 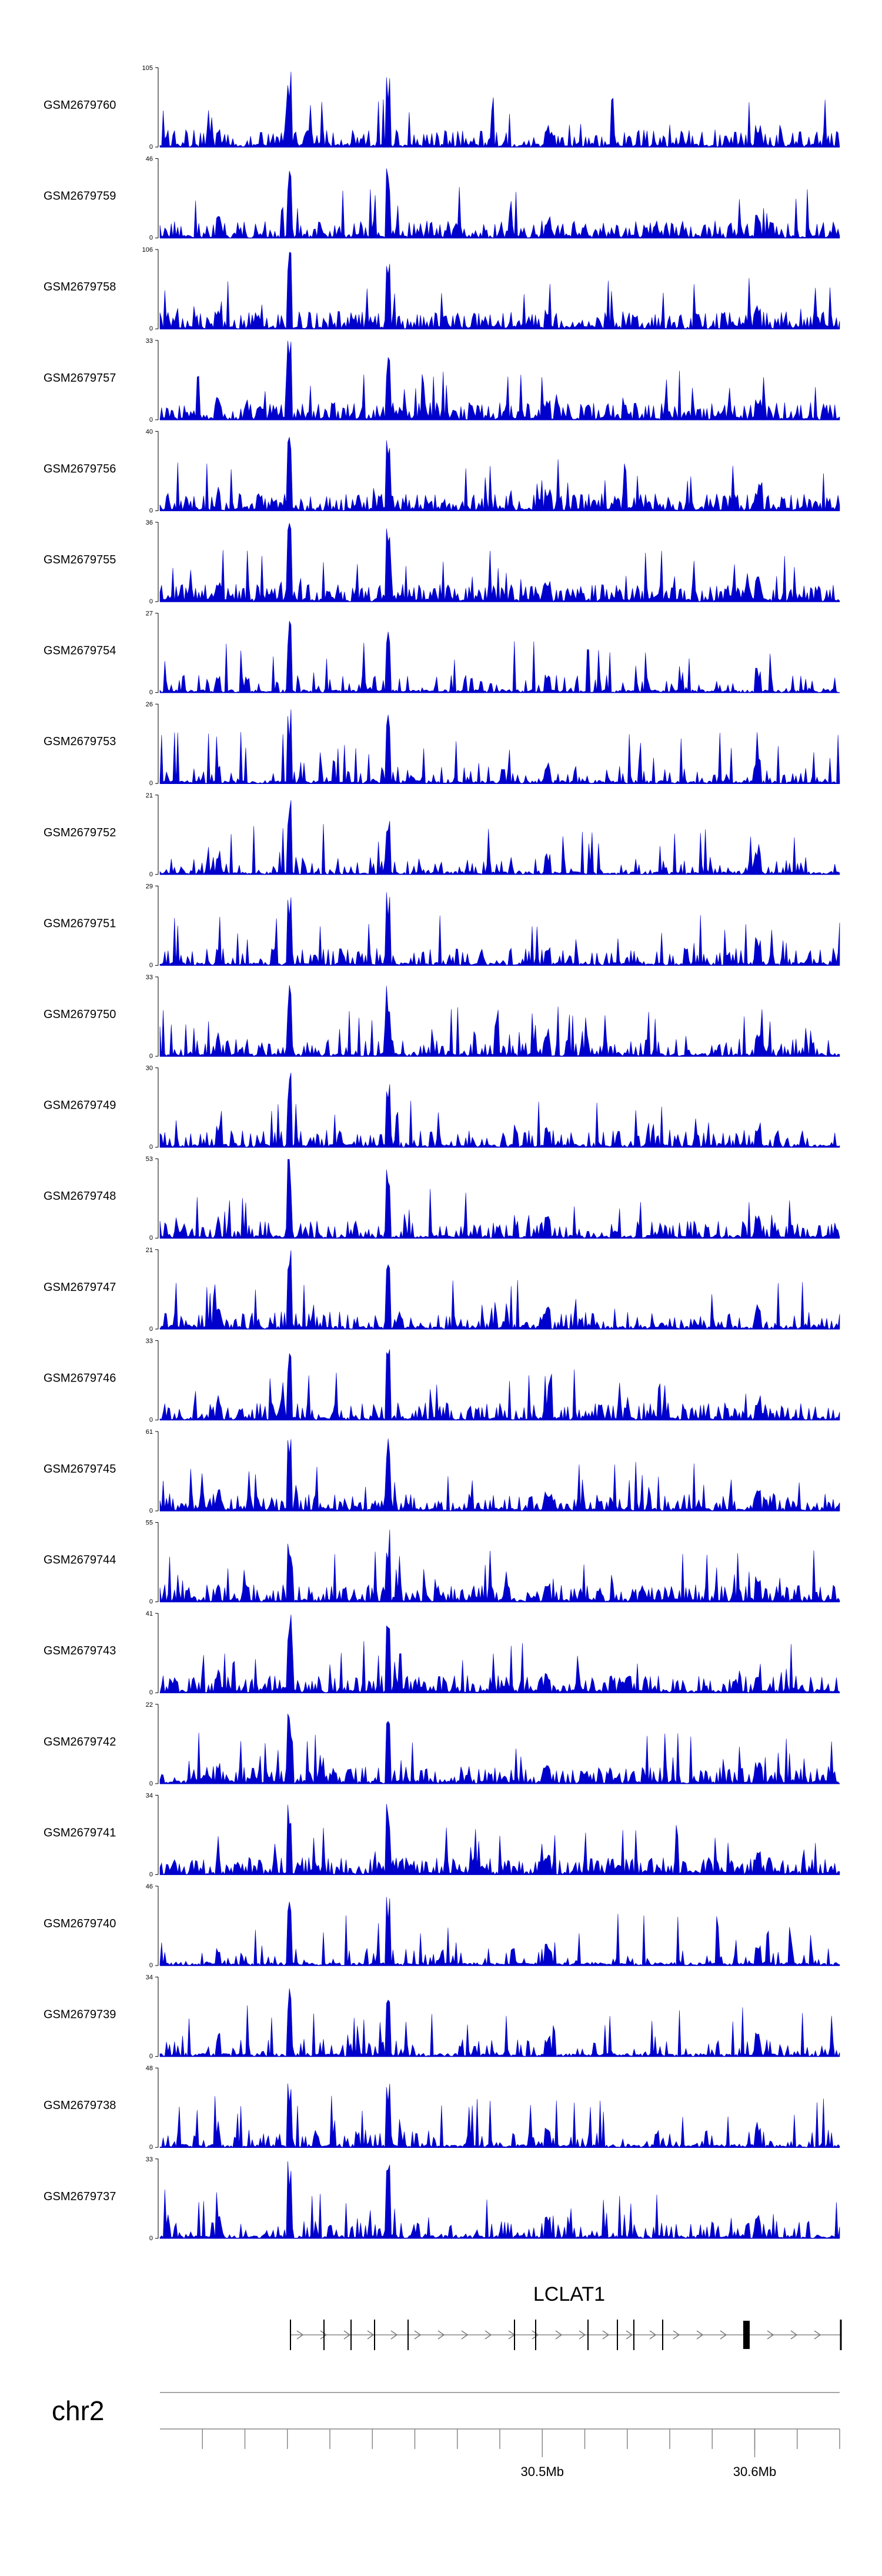 I want to click on coverage-track: GSM2679752 21 0, so click(x=442, y=835).